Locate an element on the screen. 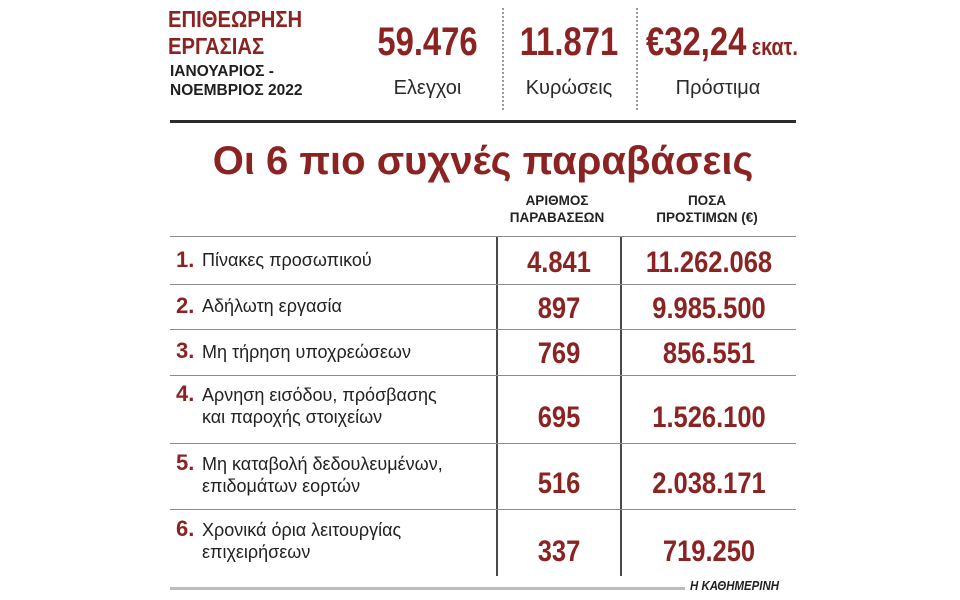 Image resolution: width=960 pixels, height=600 pixels. period-line-1: ΙΑΝΟΥΑΡΙΟΣ - is located at coordinates (222, 71).